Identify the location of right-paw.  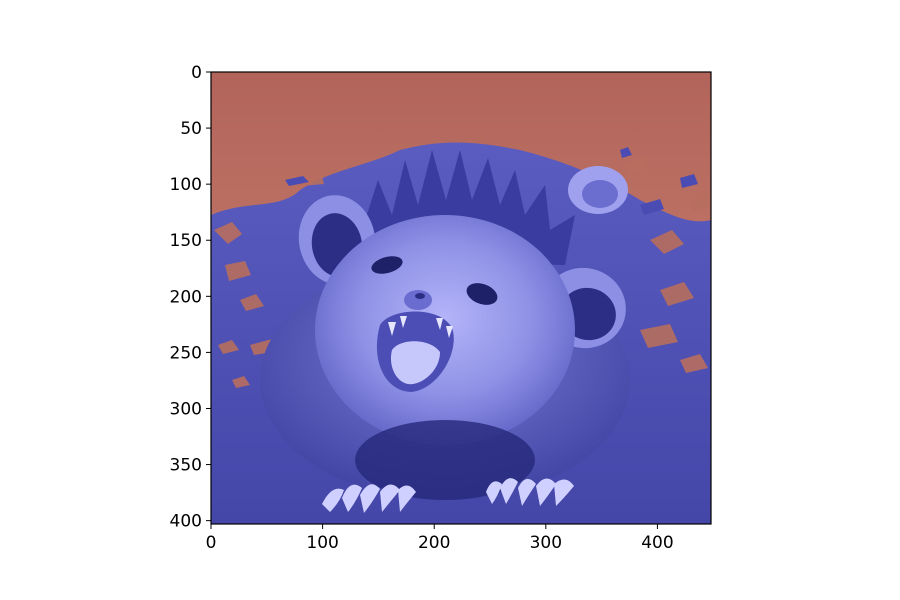
(530, 492).